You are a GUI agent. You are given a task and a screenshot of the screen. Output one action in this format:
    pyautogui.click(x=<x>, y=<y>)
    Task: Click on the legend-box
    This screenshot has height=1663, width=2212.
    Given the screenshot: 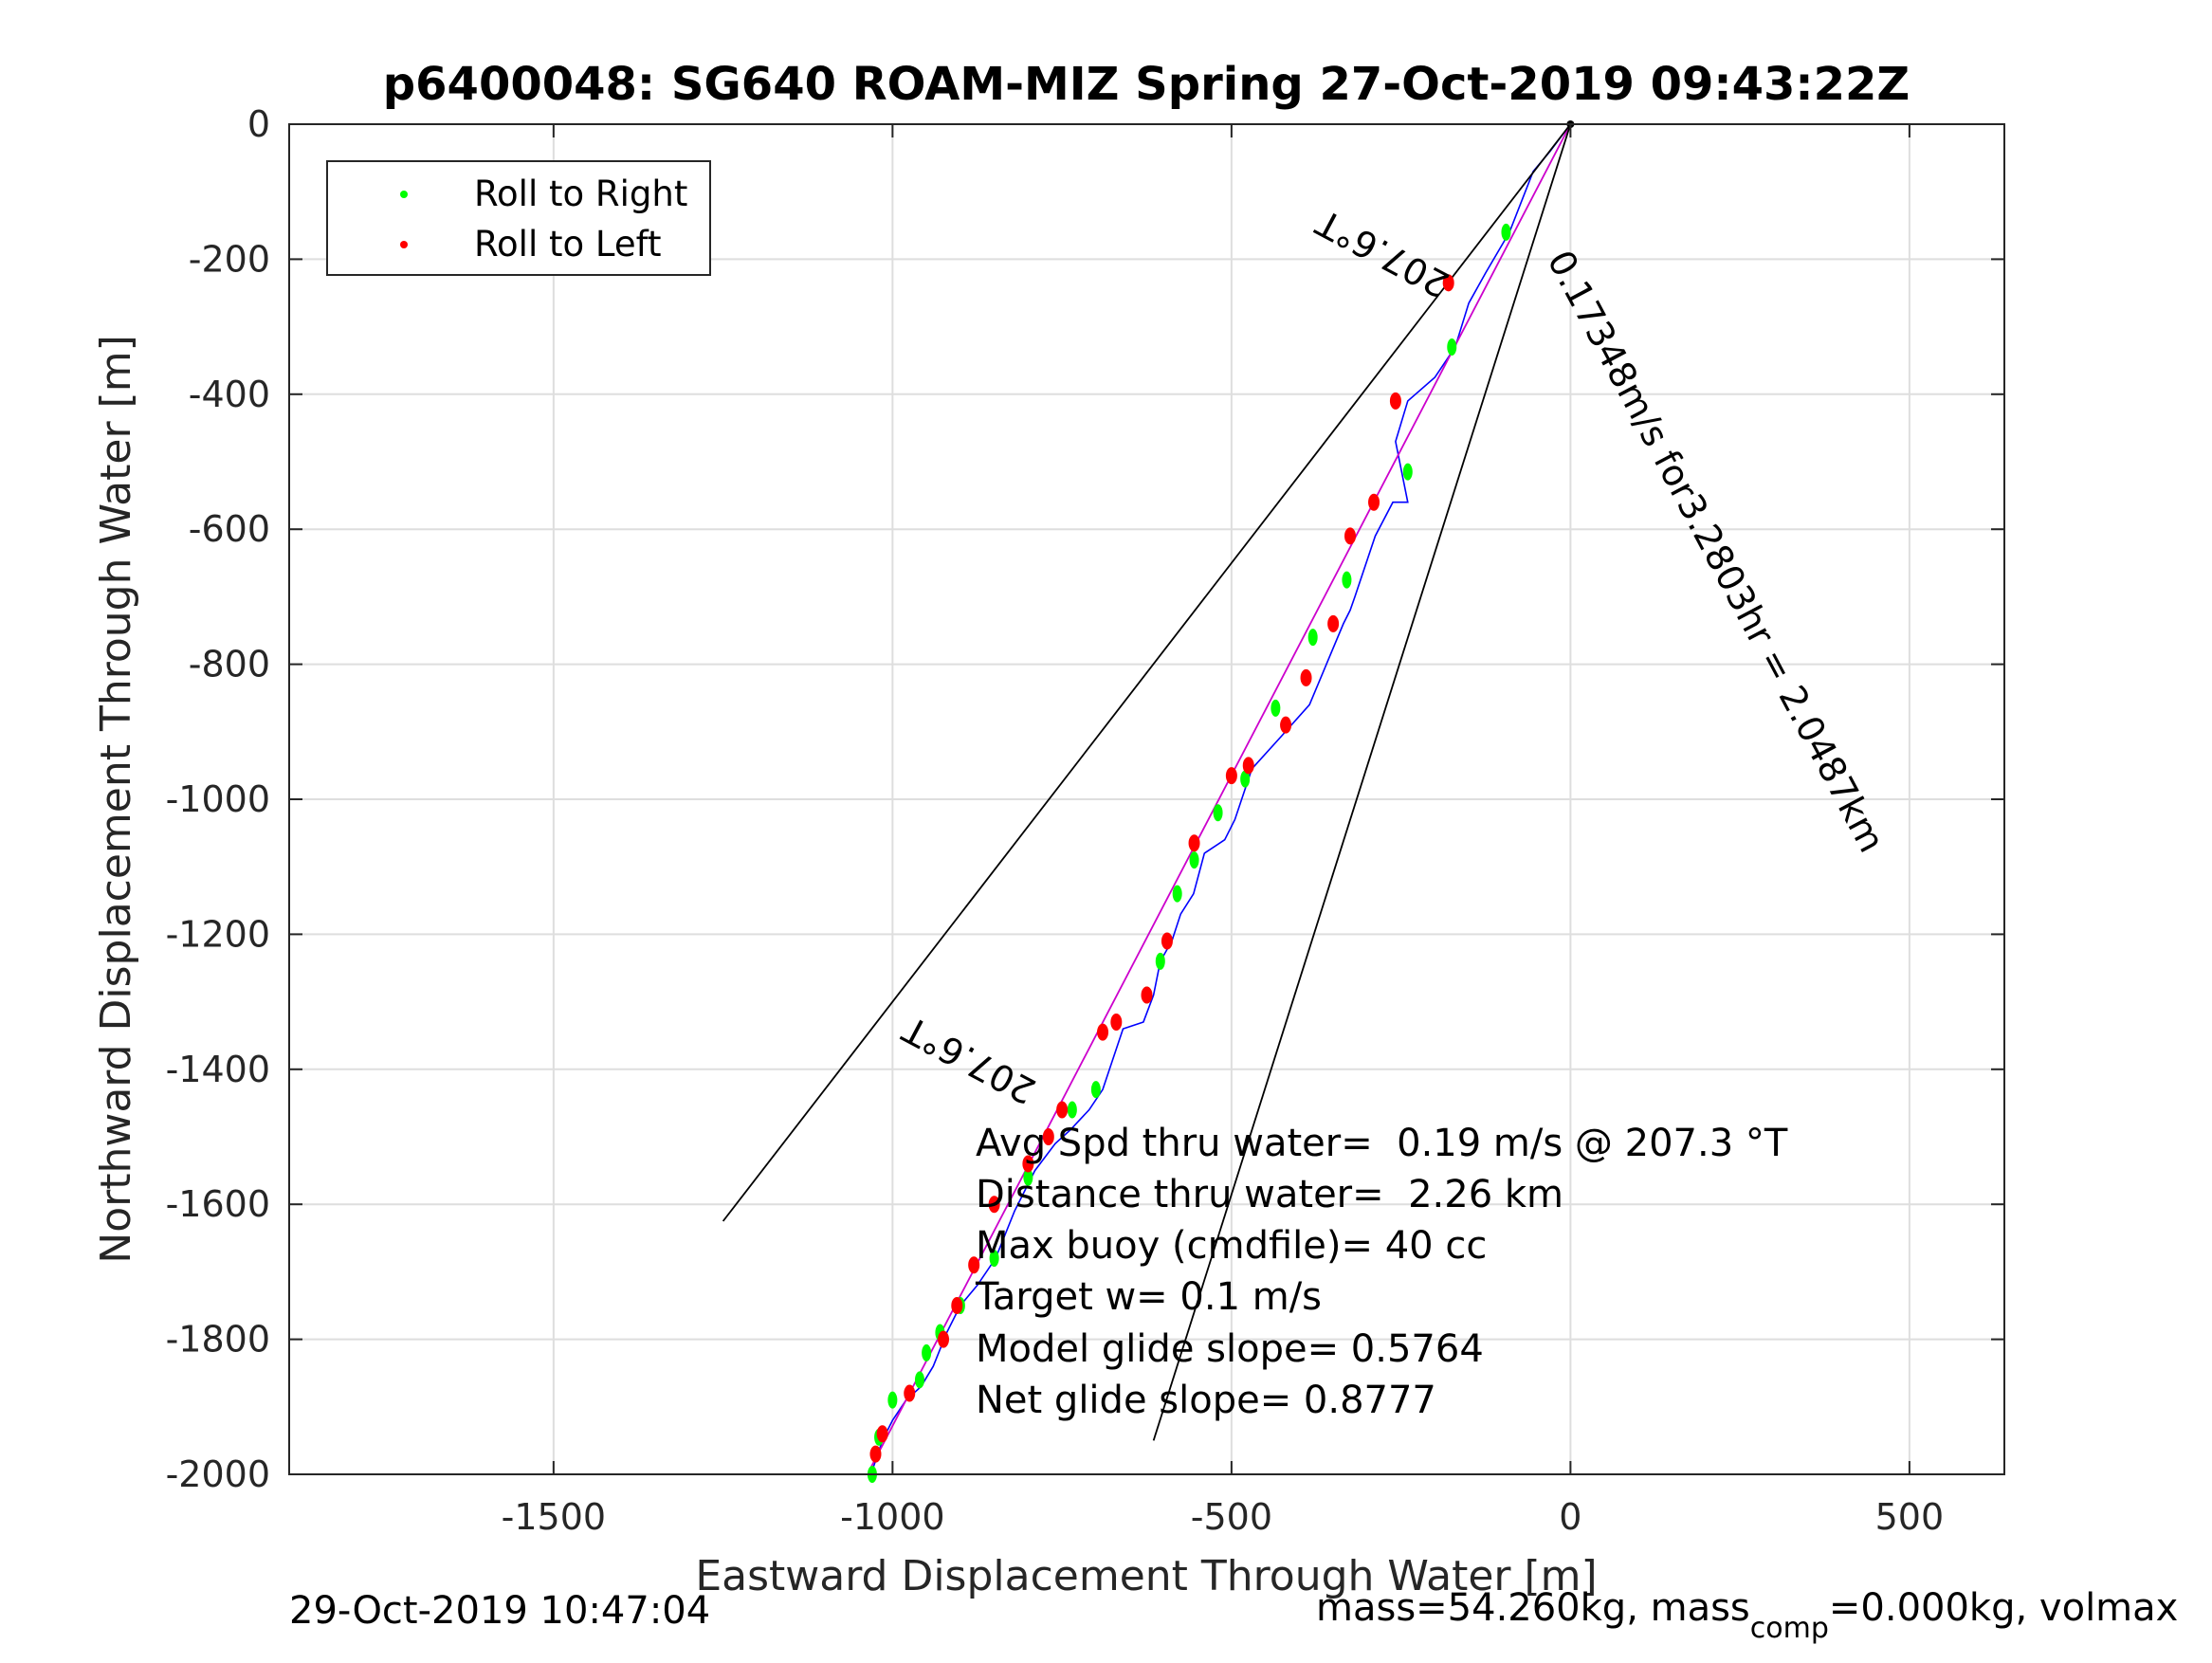 What is the action you would take?
    pyautogui.click(x=518, y=218)
    